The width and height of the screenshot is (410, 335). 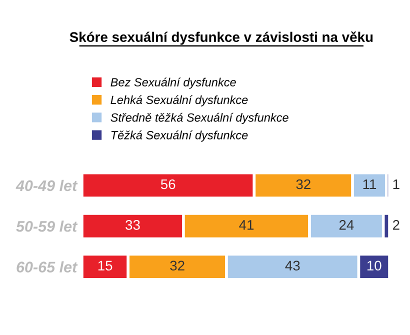 What do you see at coordinates (173, 83) in the screenshot?
I see `legend-label: Bez Sexuální dysfunkce` at bounding box center [173, 83].